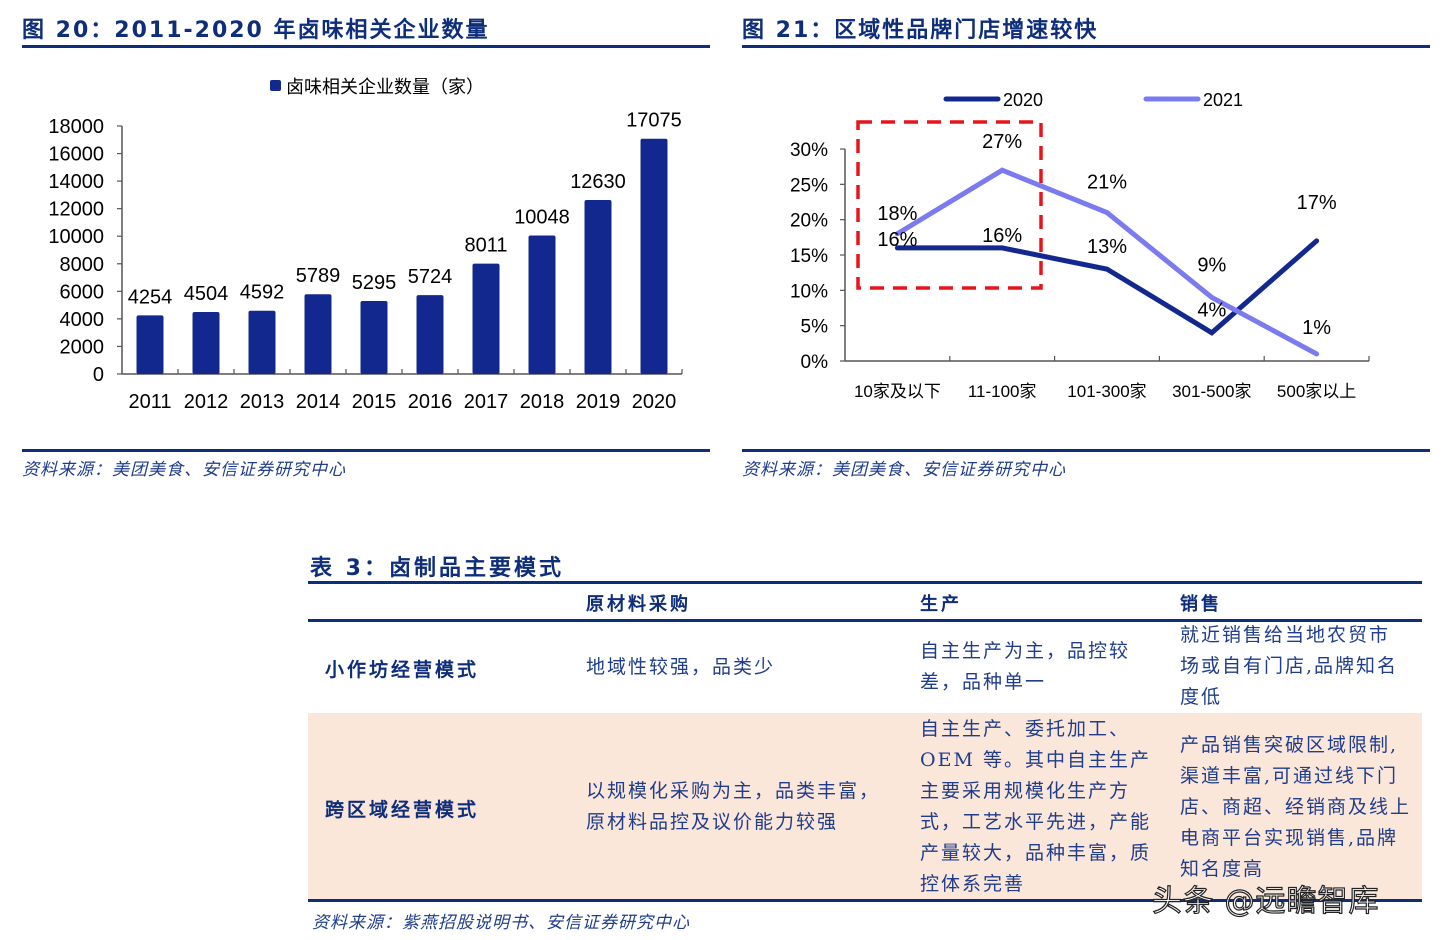  Describe the element at coordinates (206, 402) in the screenshot. I see `x-tick-label: 2012` at that location.